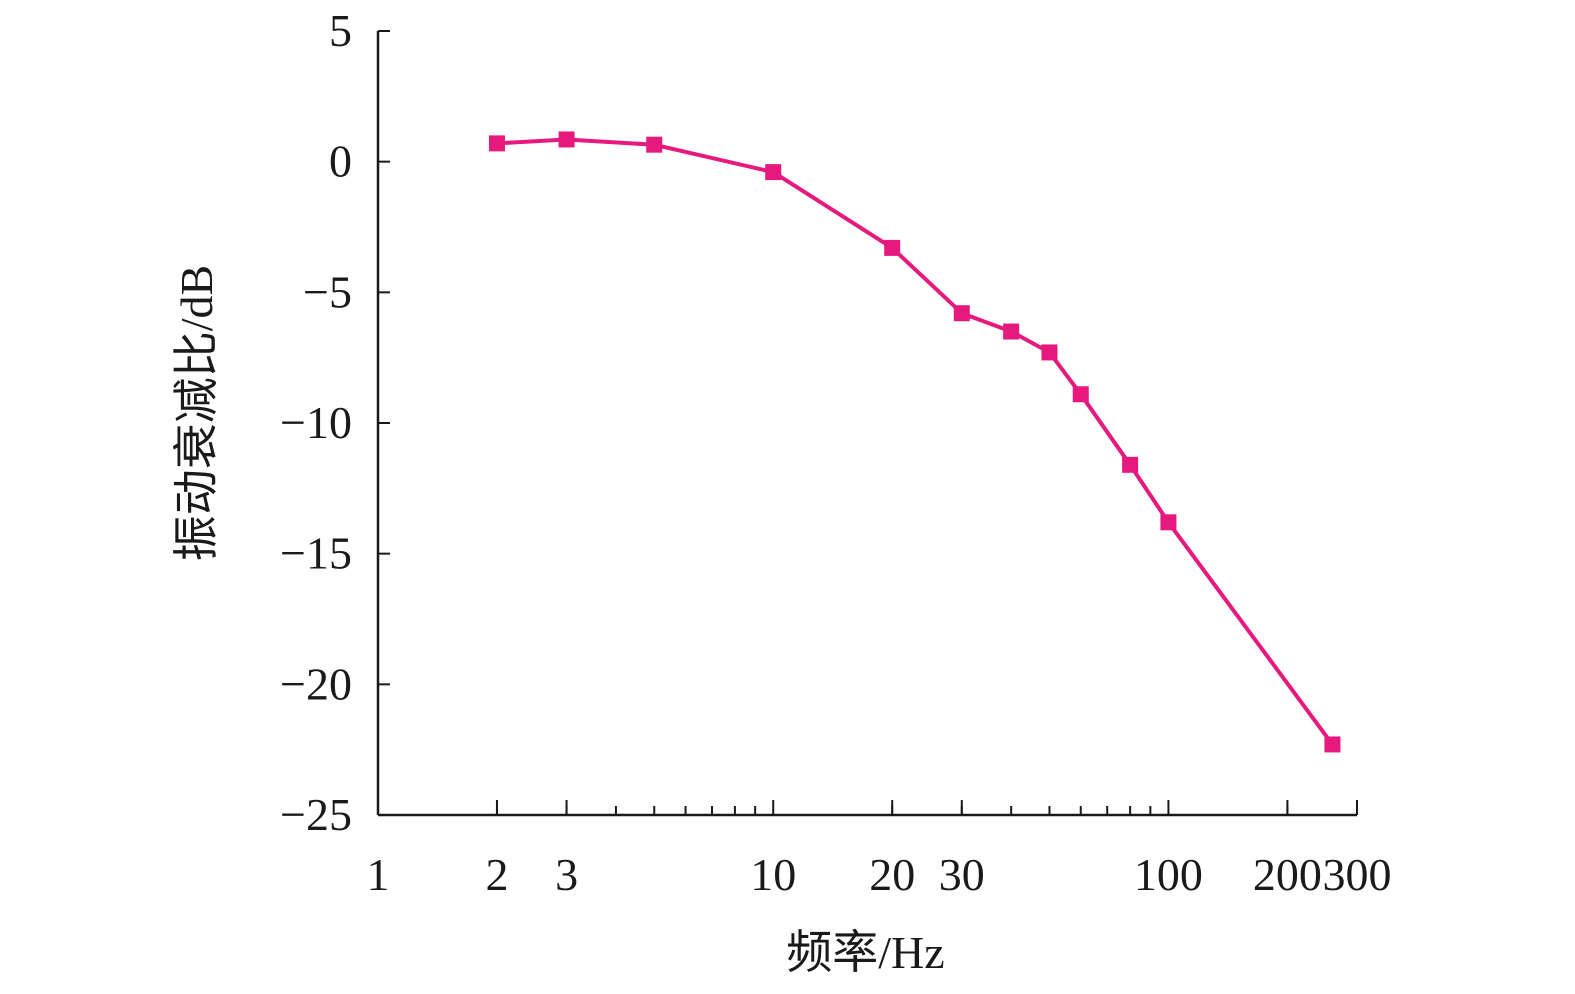 The width and height of the screenshot is (1575, 994). Describe the element at coordinates (1168, 874) in the screenshot. I see `x-tick-label: 100` at that location.